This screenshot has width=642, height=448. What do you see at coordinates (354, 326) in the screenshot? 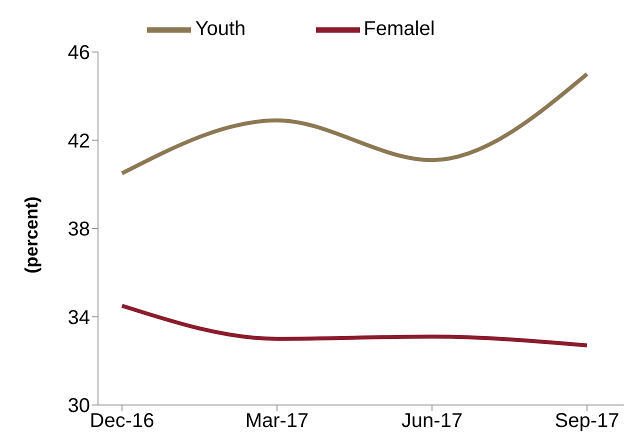
I see `line-series` at bounding box center [354, 326].